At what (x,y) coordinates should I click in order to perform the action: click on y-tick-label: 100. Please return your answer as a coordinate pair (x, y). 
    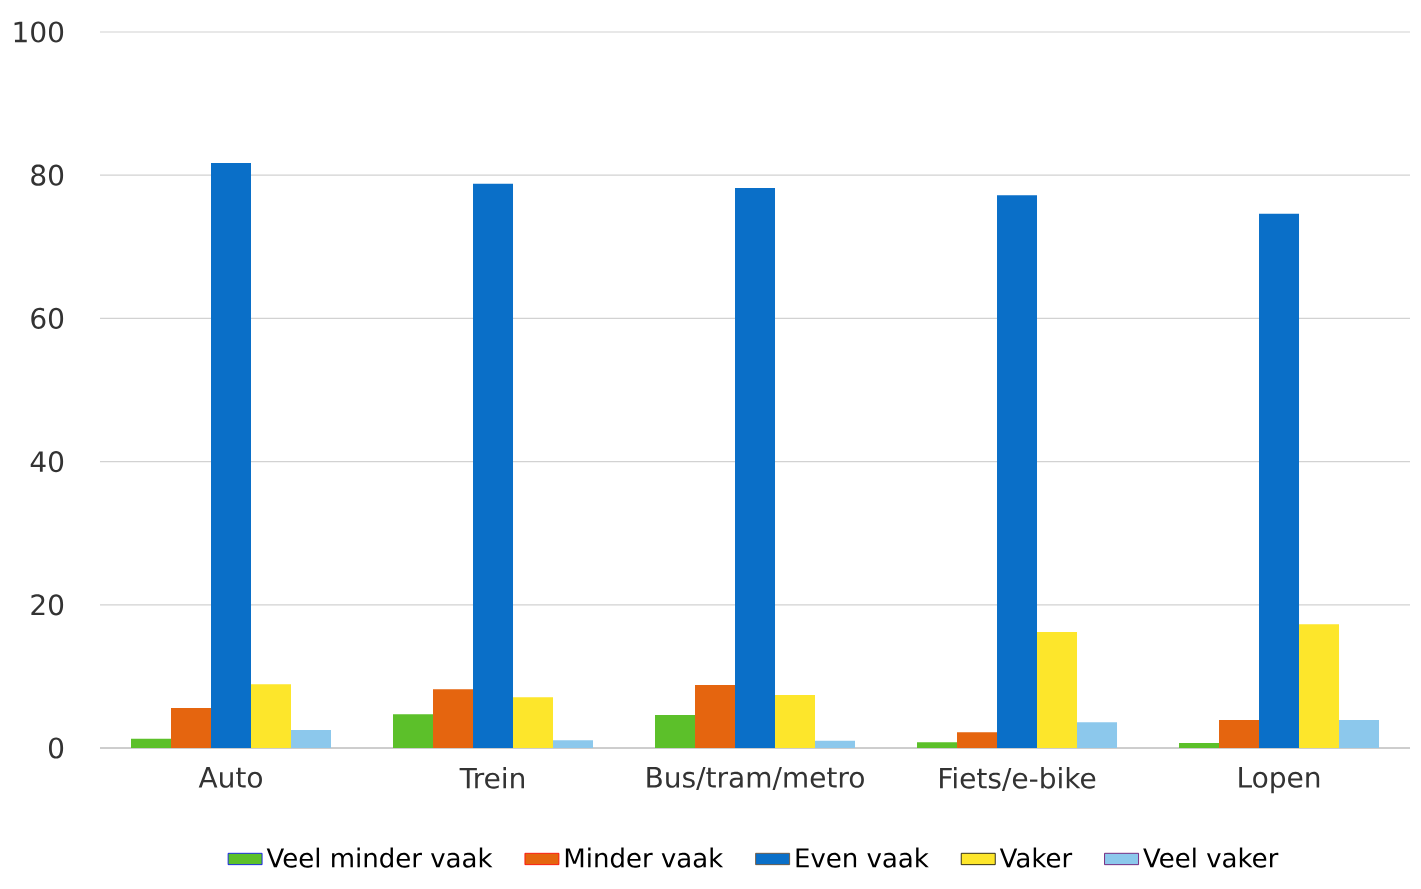
    Looking at the image, I should click on (39, 32).